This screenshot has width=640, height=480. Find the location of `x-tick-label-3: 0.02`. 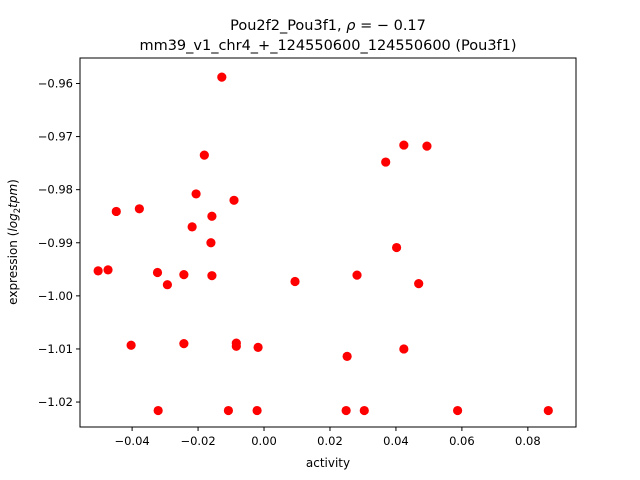

x-tick-label-3: 0.02 is located at coordinates (330, 441).